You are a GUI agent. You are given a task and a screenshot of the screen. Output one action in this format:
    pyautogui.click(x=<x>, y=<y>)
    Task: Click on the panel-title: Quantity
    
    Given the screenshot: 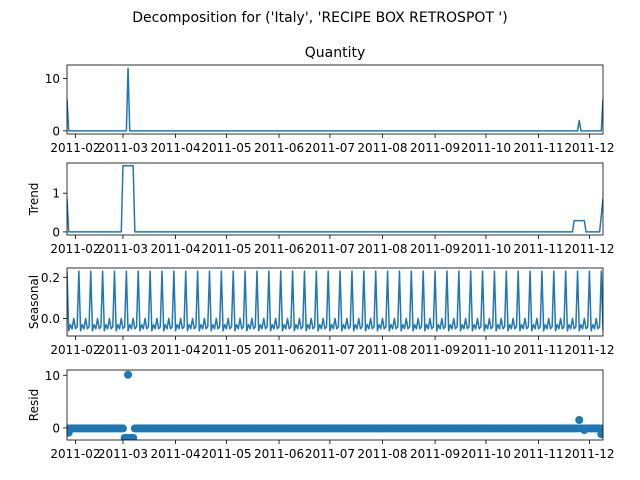 What is the action you would take?
    pyautogui.click(x=335, y=53)
    